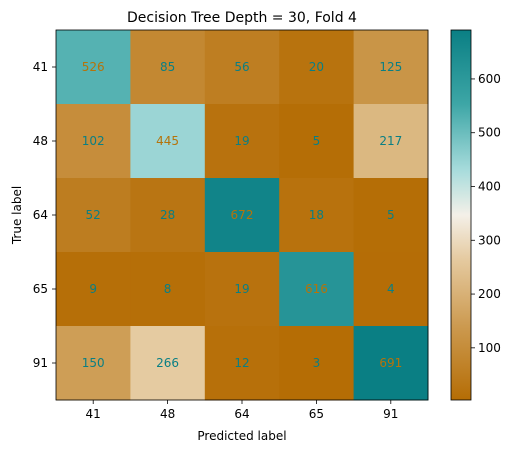 The image size is (516, 453). Describe the element at coordinates (40, 67) in the screenshot. I see `y-tick-label: 41` at that location.